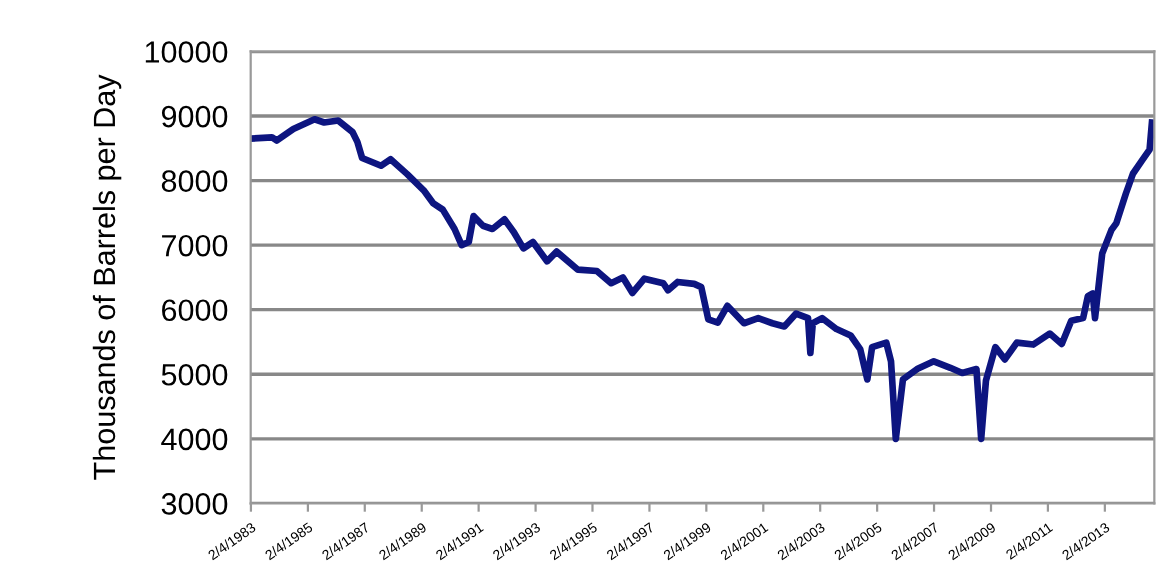  What do you see at coordinates (194, 181) in the screenshot?
I see `y-tick-label: 8000` at bounding box center [194, 181].